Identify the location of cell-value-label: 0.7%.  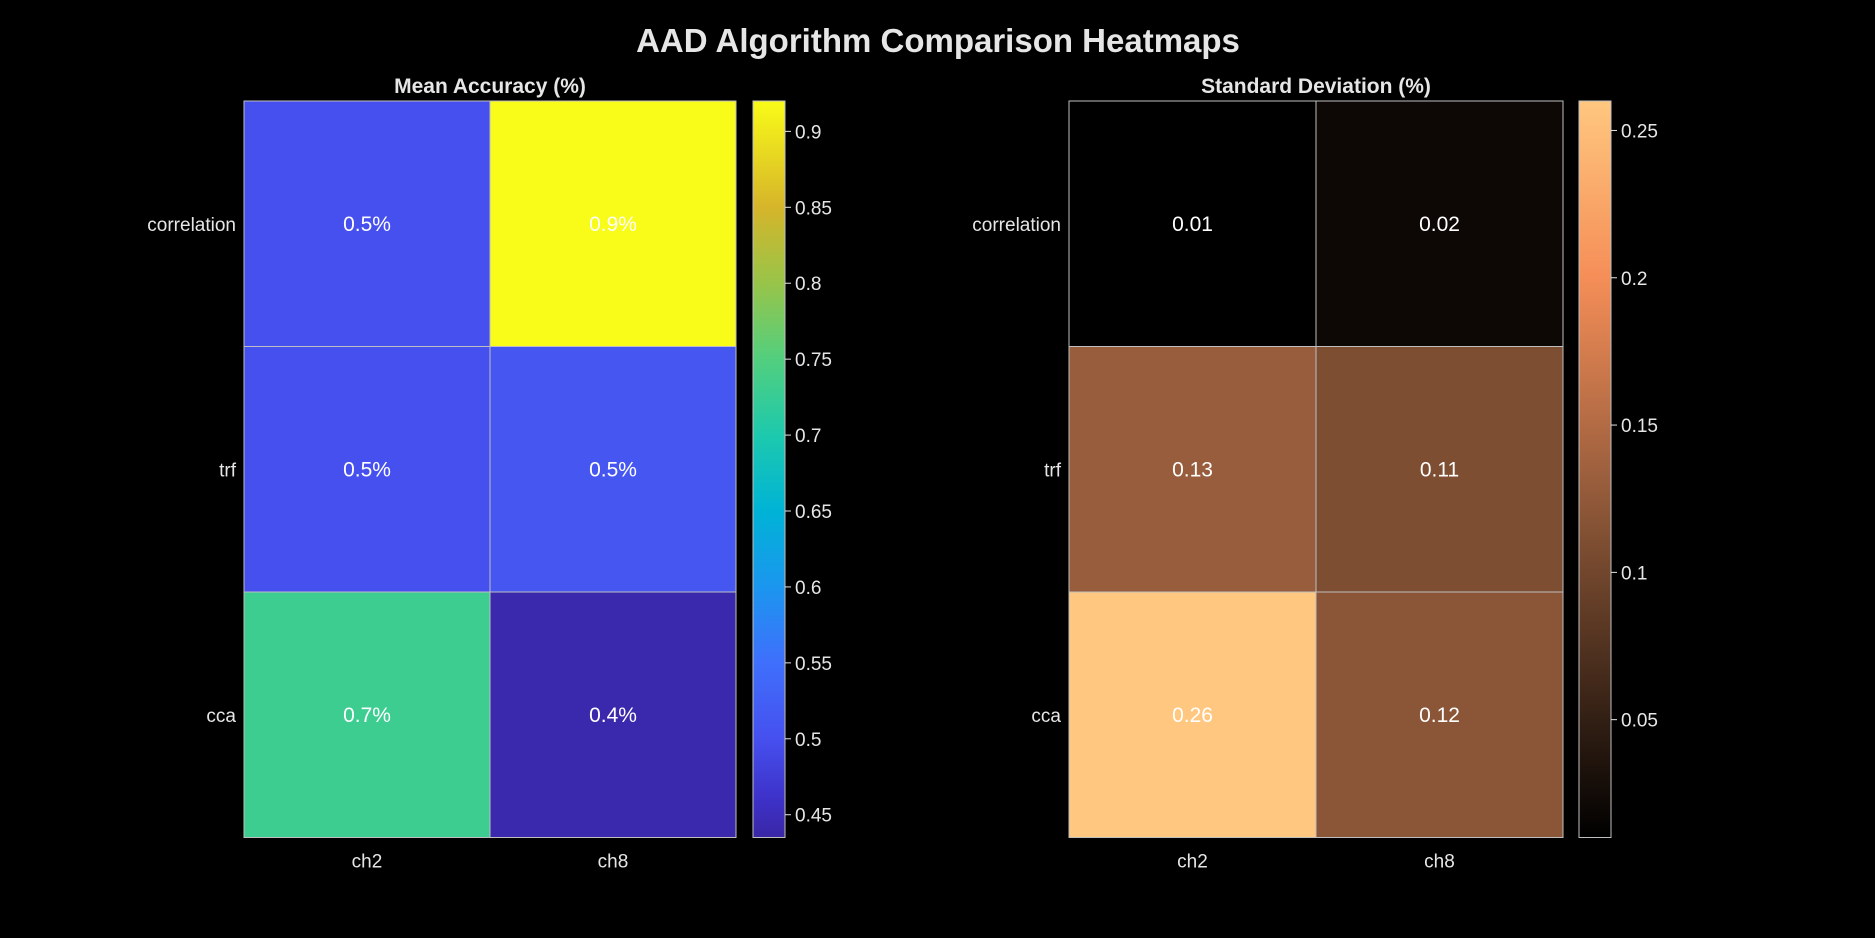
(367, 715).